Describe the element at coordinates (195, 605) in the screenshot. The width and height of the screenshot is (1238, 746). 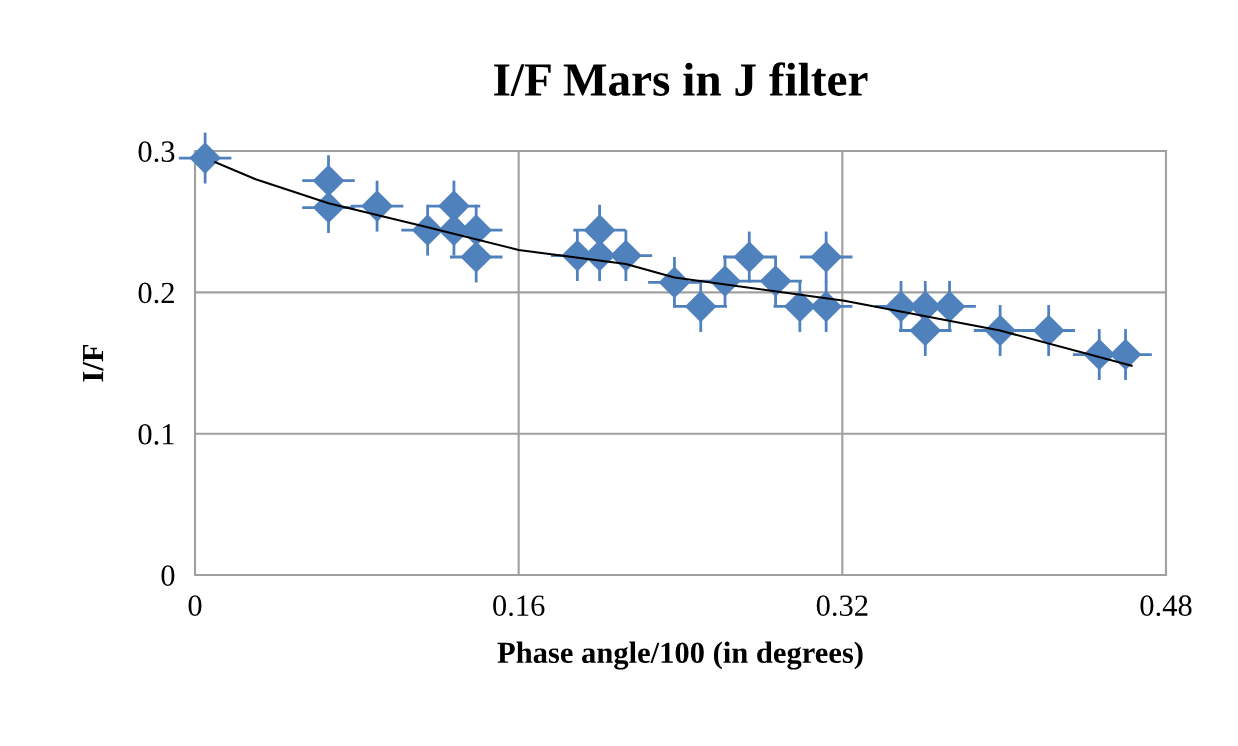
I see `x-tick-label: 0` at that location.